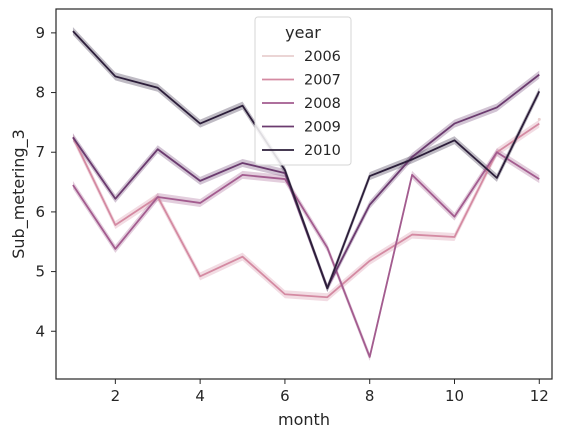 This screenshot has width=561, height=439. What do you see at coordinates (370, 396) in the screenshot?
I see `x-tick-label: 8` at bounding box center [370, 396].